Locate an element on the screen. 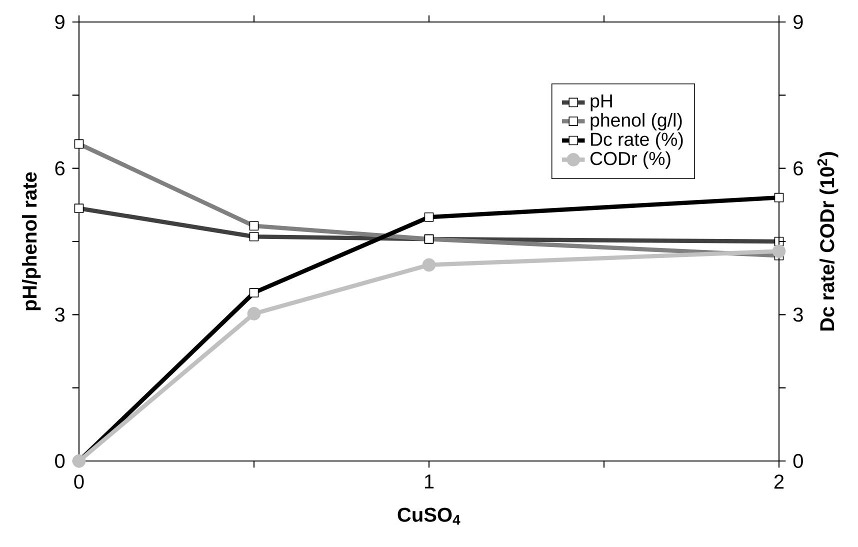  y-tick-label: 9 is located at coordinates (59, 22).